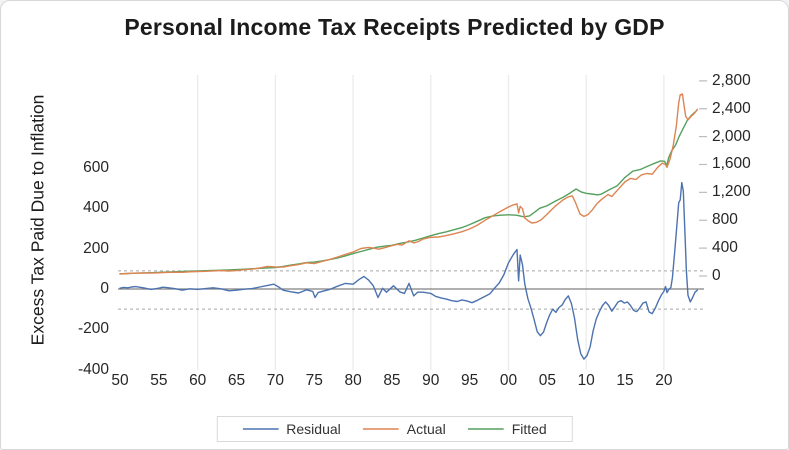 This screenshot has height=450, width=789. What do you see at coordinates (404, 429) in the screenshot?
I see `legend-item-actual: Actual` at bounding box center [404, 429].